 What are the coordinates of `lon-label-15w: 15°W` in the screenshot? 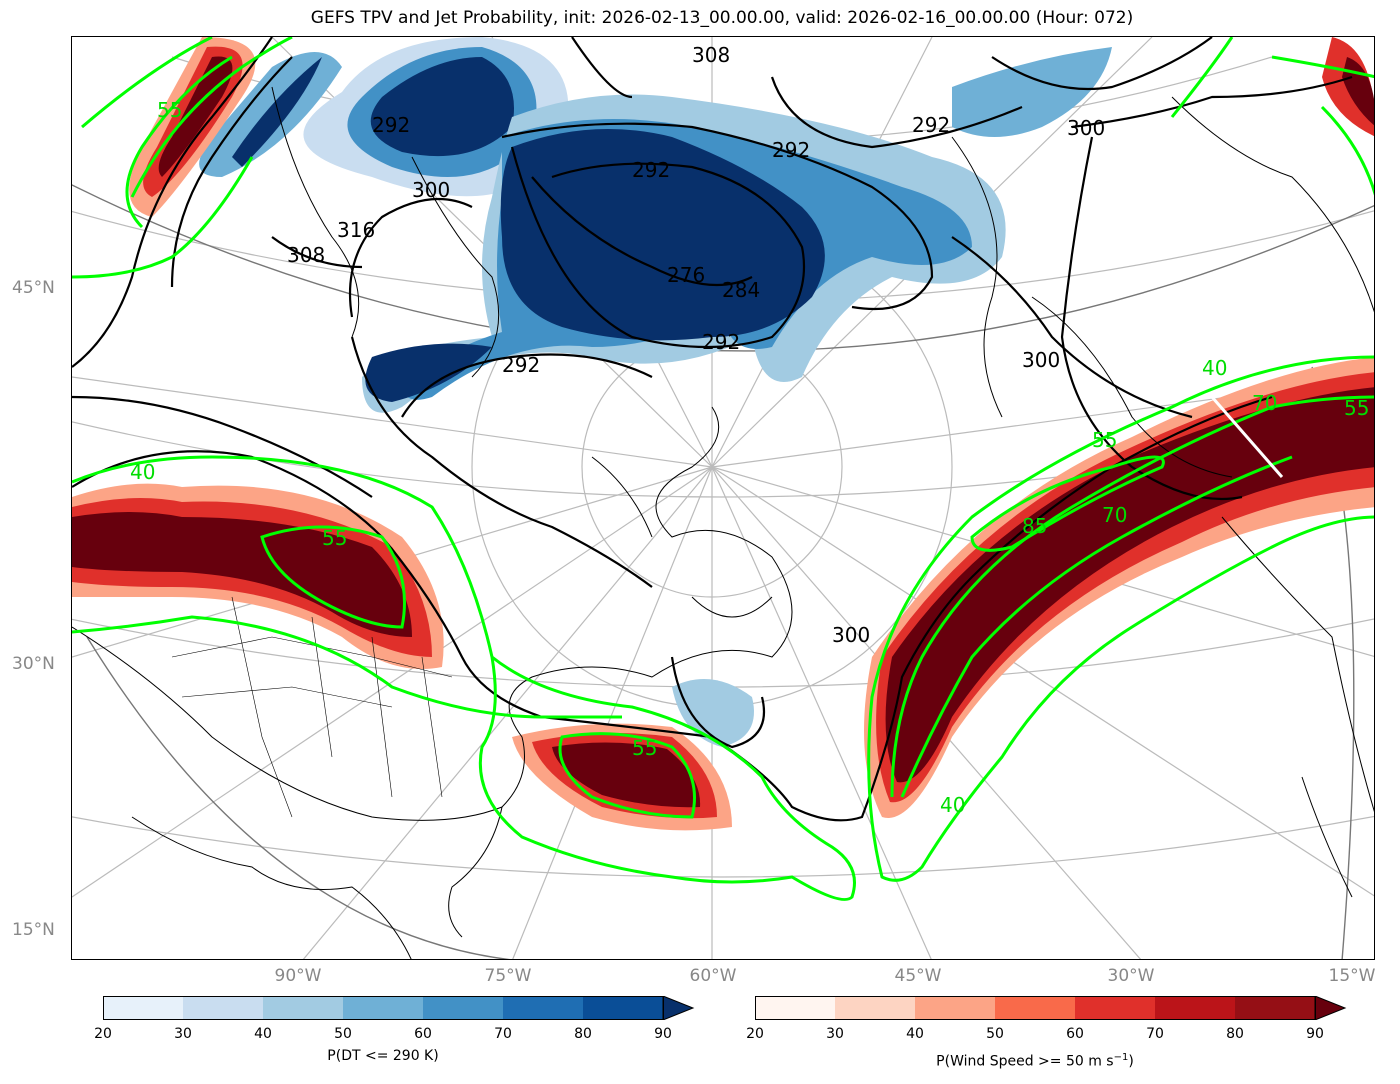 It's located at (1352, 976).